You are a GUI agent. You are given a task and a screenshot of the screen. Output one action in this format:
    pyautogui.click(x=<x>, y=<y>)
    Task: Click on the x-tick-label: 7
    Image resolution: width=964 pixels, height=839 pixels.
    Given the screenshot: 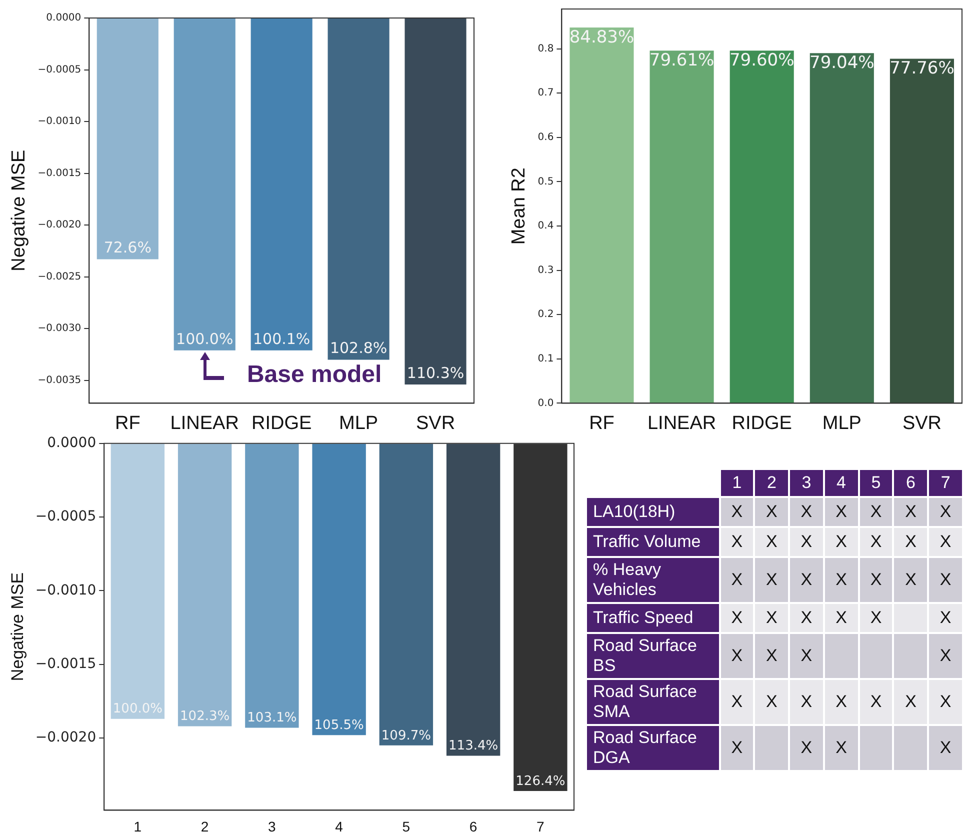 What is the action you would take?
    pyautogui.click(x=540, y=826)
    